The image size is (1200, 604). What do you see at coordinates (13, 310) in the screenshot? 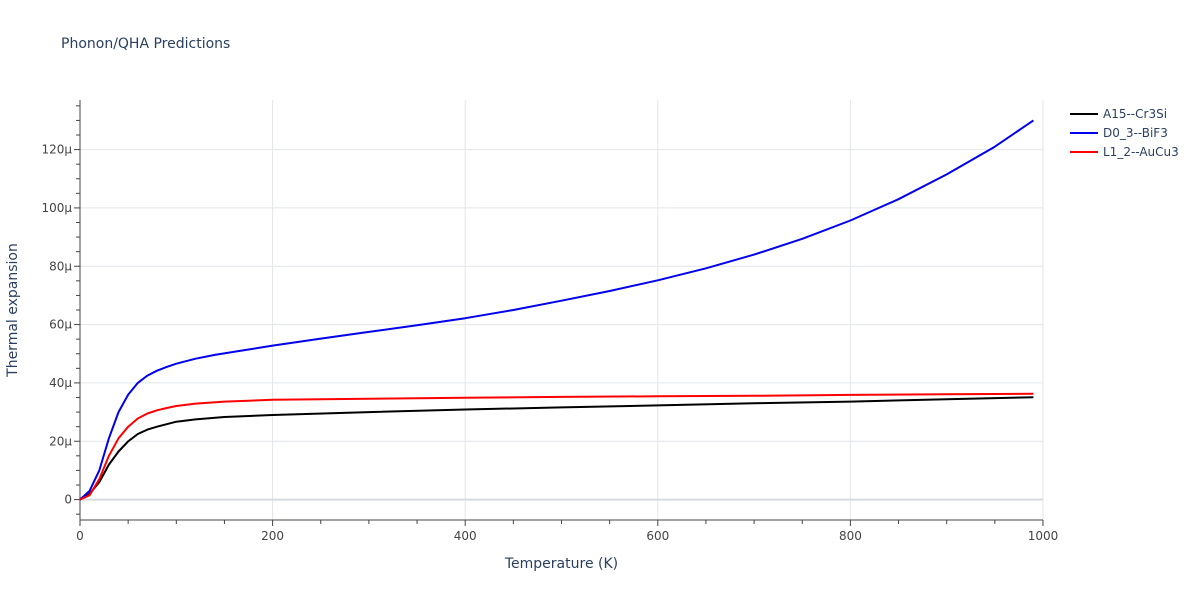
I see `y-axis-title: Thermal expansion` at bounding box center [13, 310].